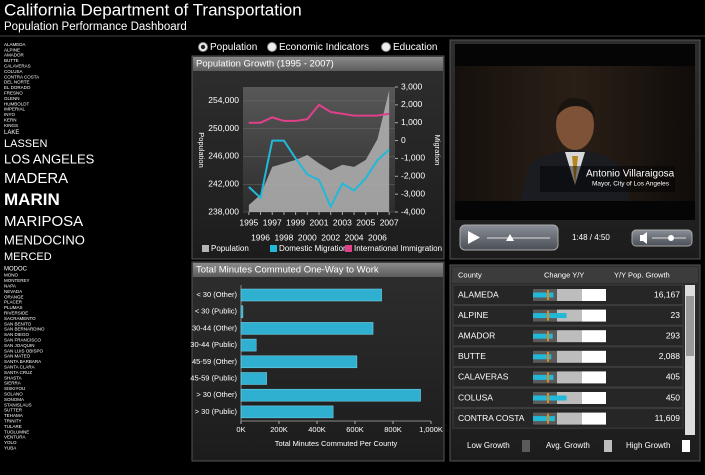 The height and width of the screenshot is (475, 705). I want to click on county-item: SAN FRANCISCO, so click(23, 340).